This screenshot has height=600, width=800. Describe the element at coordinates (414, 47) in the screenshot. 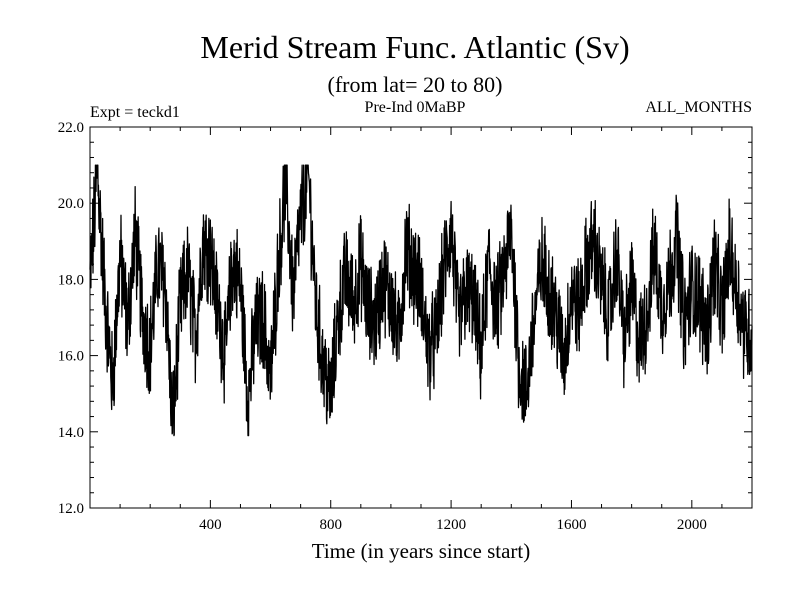

I see `chart-title: Merid Stream Func. Atlantic (Sv)` at that location.